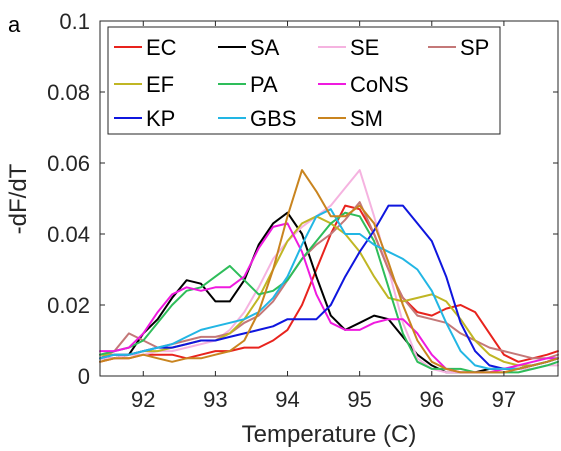  What do you see at coordinates (84, 376) in the screenshot?
I see `y-tick-label: 0` at bounding box center [84, 376].